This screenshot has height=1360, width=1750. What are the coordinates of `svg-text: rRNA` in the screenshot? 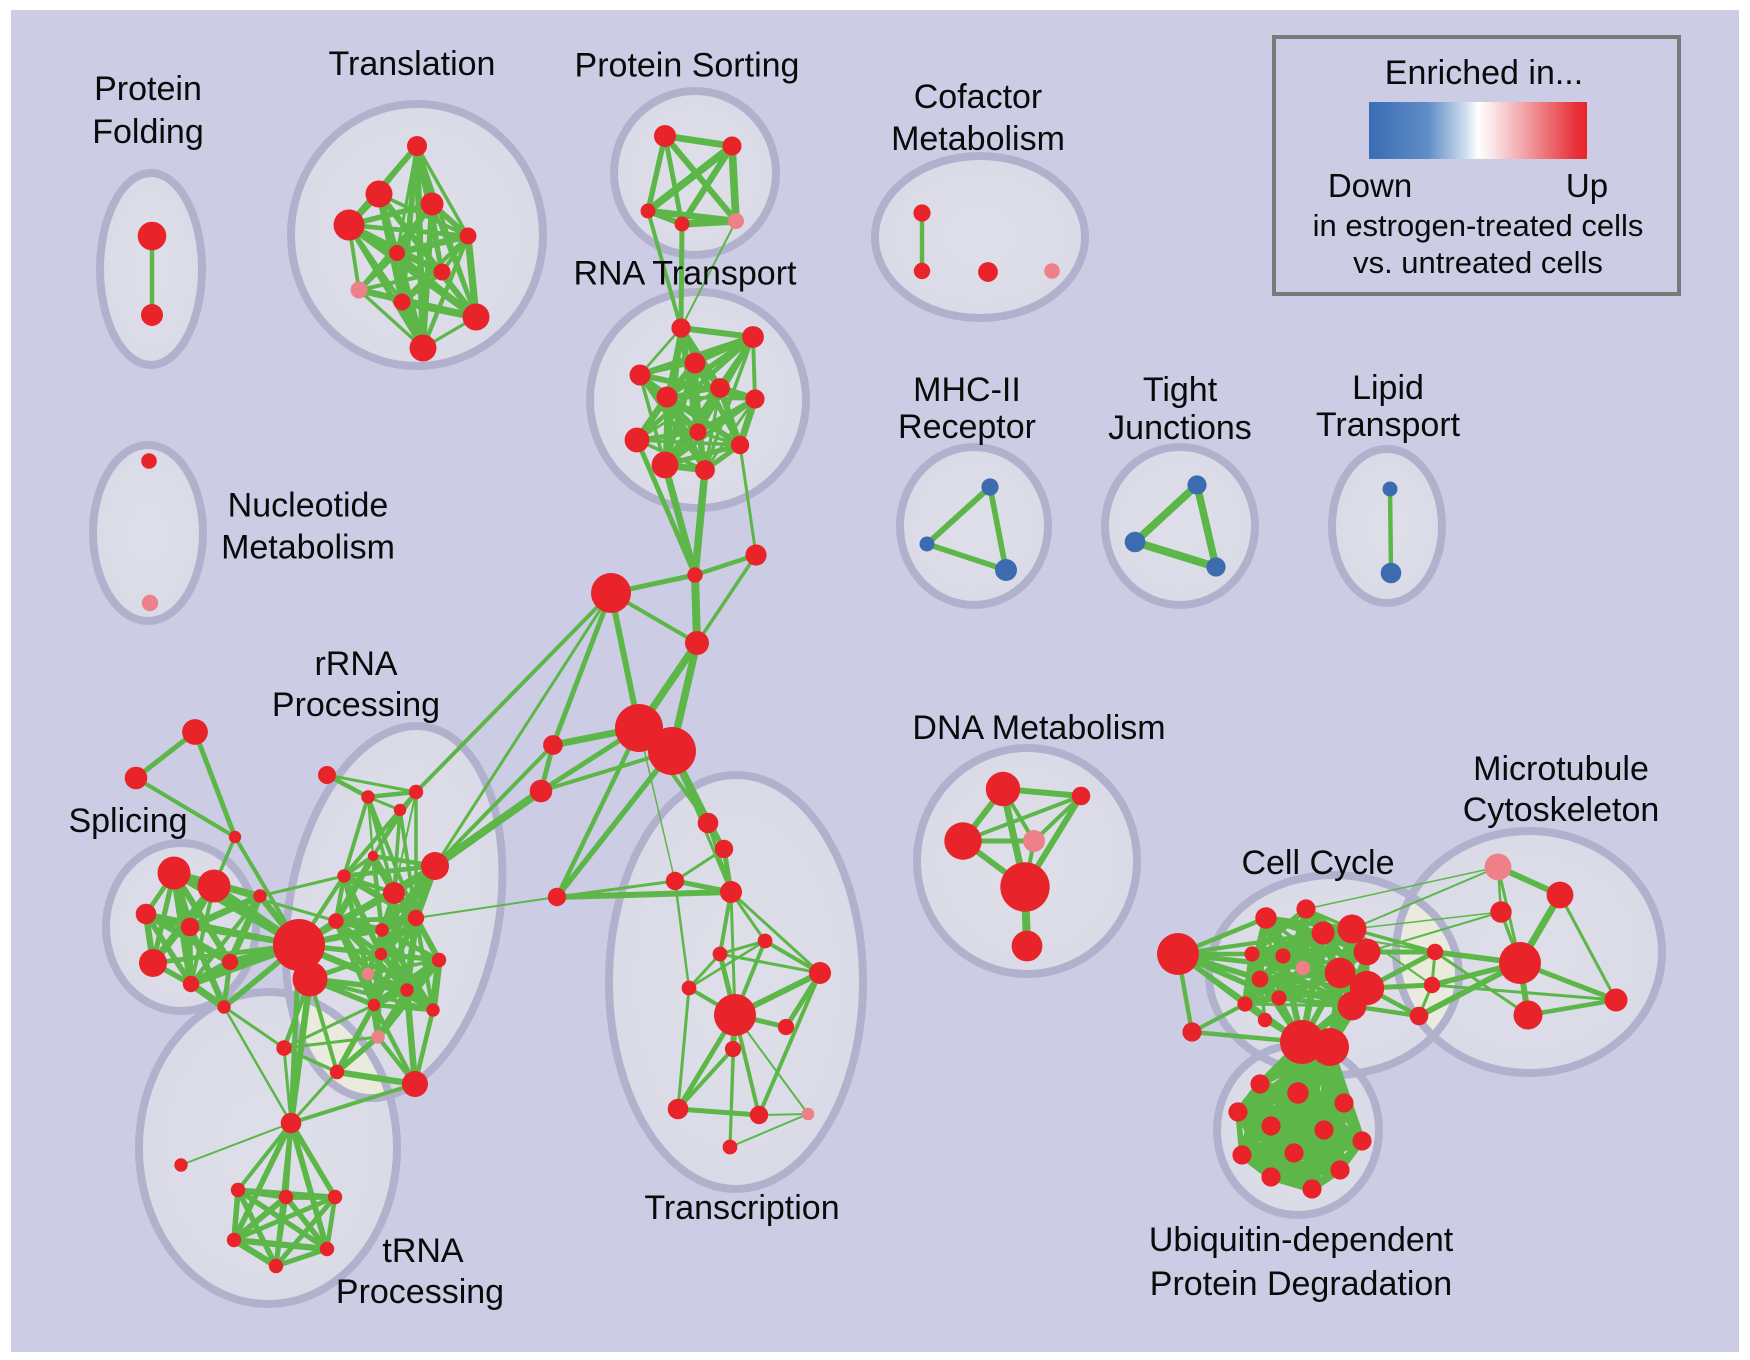 It's located at (355, 664).